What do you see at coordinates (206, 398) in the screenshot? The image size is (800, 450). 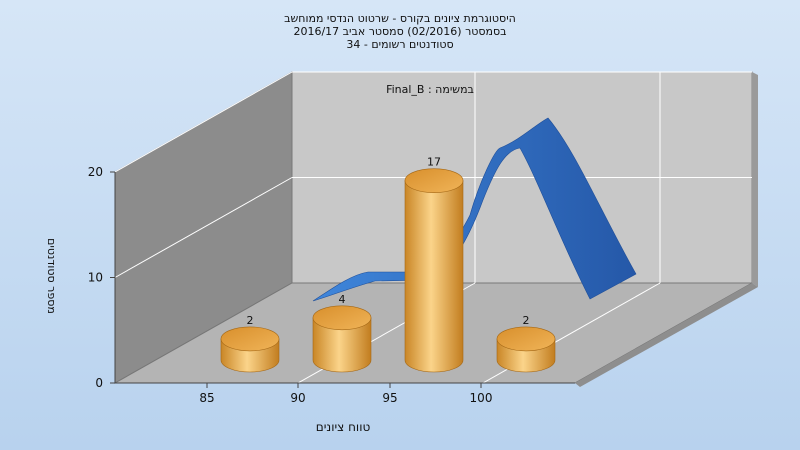 I see `x-tick-label: 85` at bounding box center [206, 398].